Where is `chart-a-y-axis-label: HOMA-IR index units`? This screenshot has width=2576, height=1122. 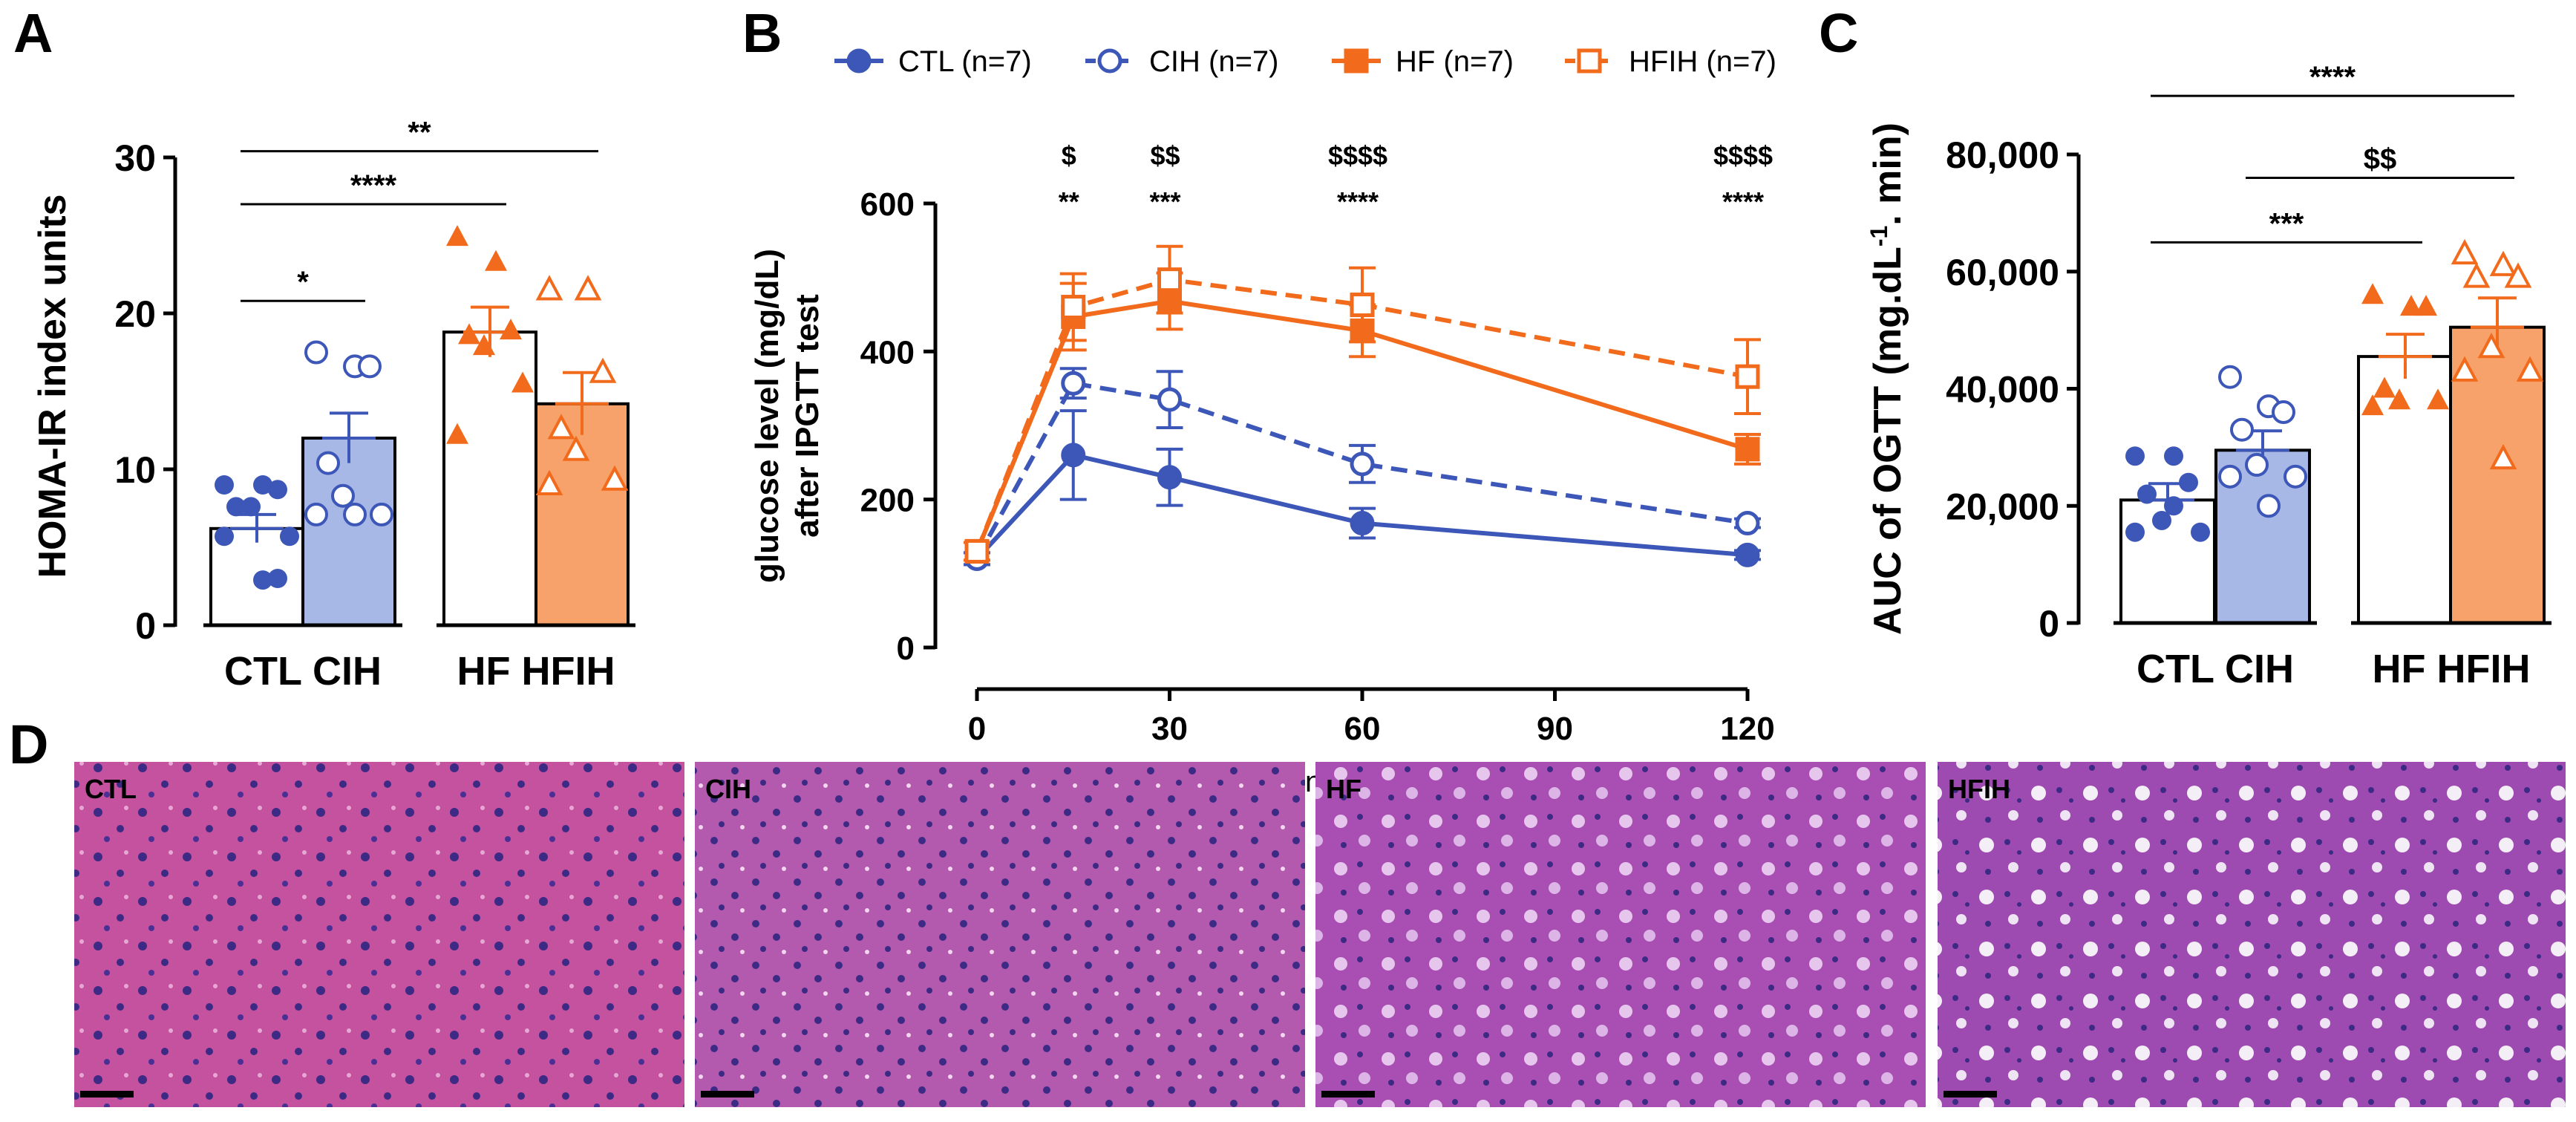
chart-a-y-axis-label: HOMA-IR index units is located at coordinates (52, 386).